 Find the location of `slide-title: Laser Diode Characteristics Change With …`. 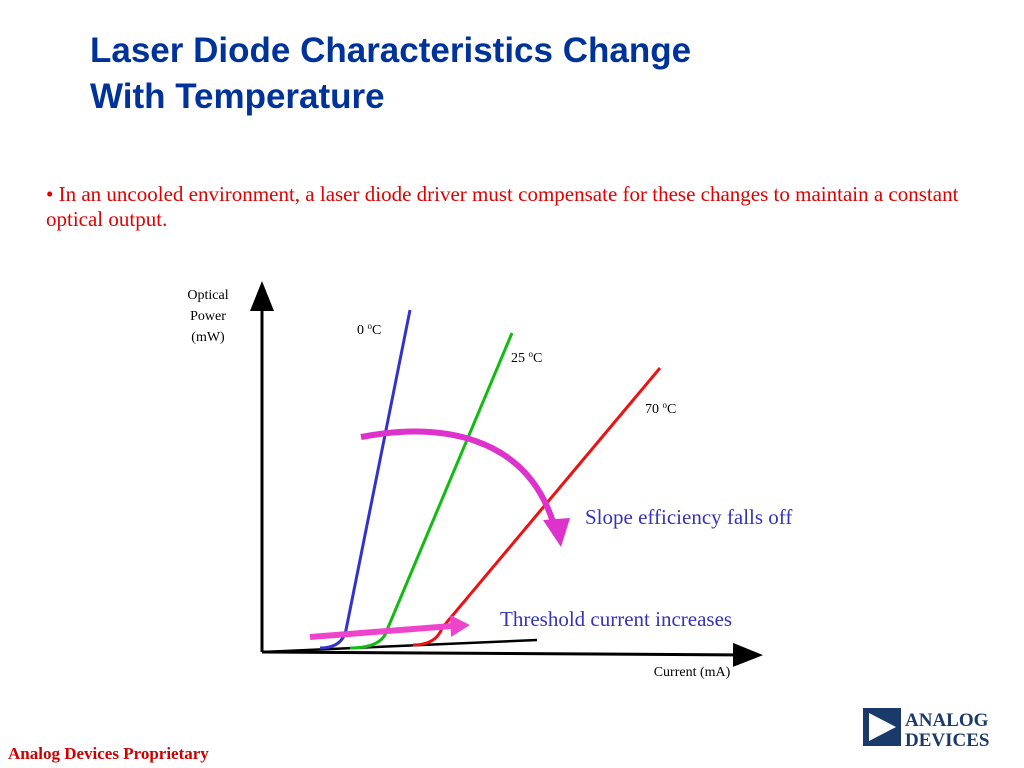

slide-title: Laser Diode Characteristics Change With … is located at coordinates (390, 74).